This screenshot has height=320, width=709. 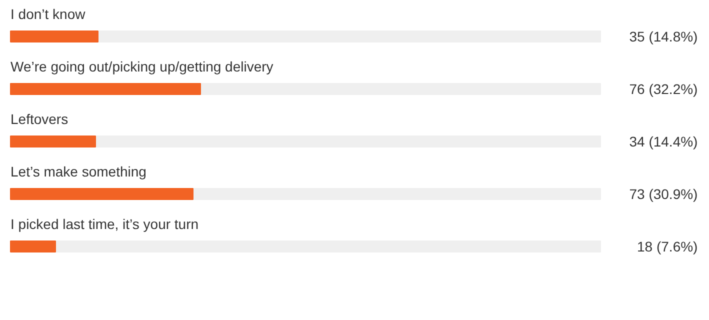 I want to click on y-tick-label: Let’s make something, so click(x=78, y=171).